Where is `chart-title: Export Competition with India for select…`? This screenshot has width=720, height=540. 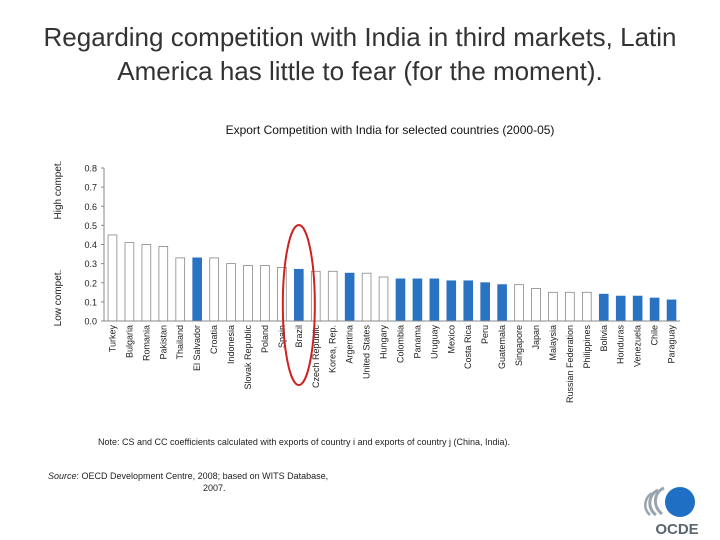
chart-title: Export Competition with India for select… is located at coordinates (390, 130).